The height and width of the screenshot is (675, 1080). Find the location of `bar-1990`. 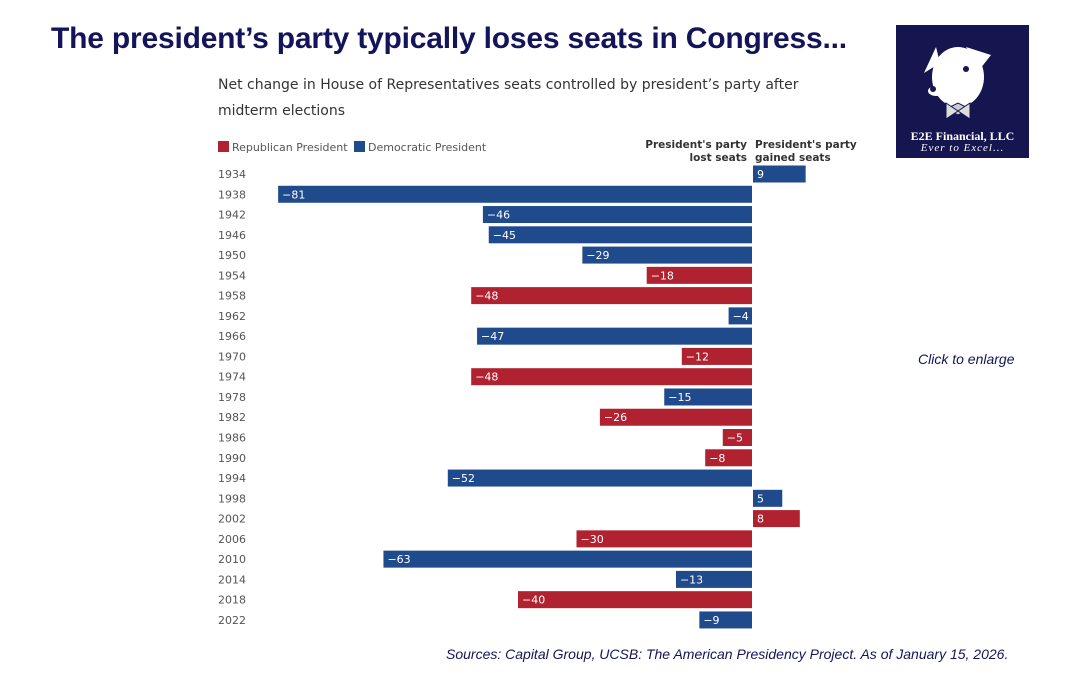

bar-1990 is located at coordinates (728, 458).